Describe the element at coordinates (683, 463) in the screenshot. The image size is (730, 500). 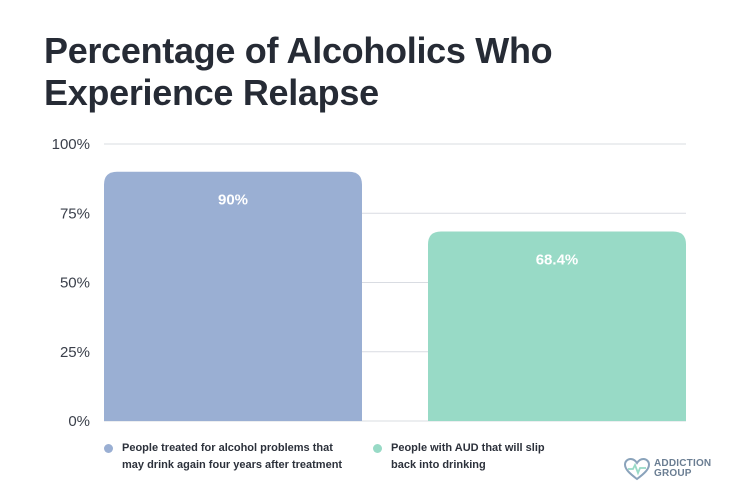
I see `logo-text-line1: ADDICTION` at that location.